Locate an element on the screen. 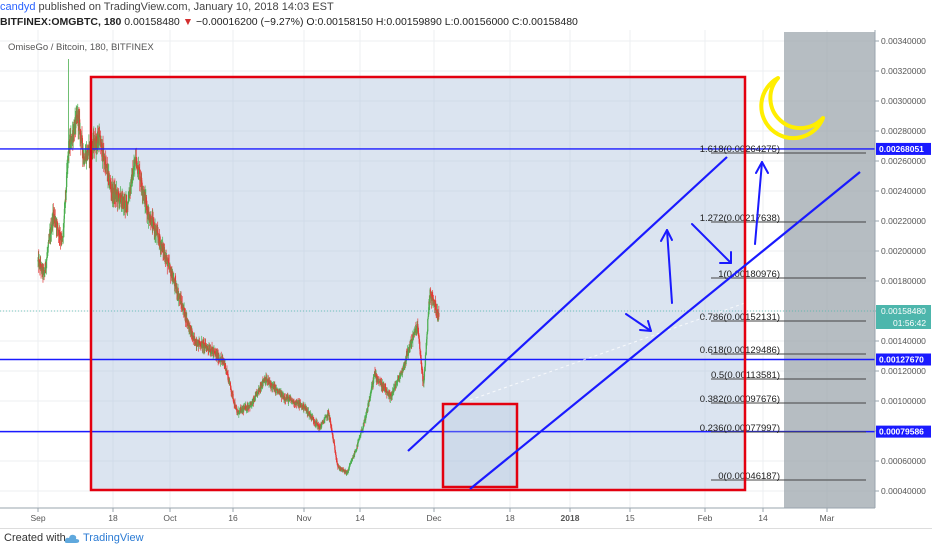  time-axis: Sep 18 Oct 16 Nov 14 Dec 18 2018 15 Feb 14 Mar is located at coordinates (437, 517).